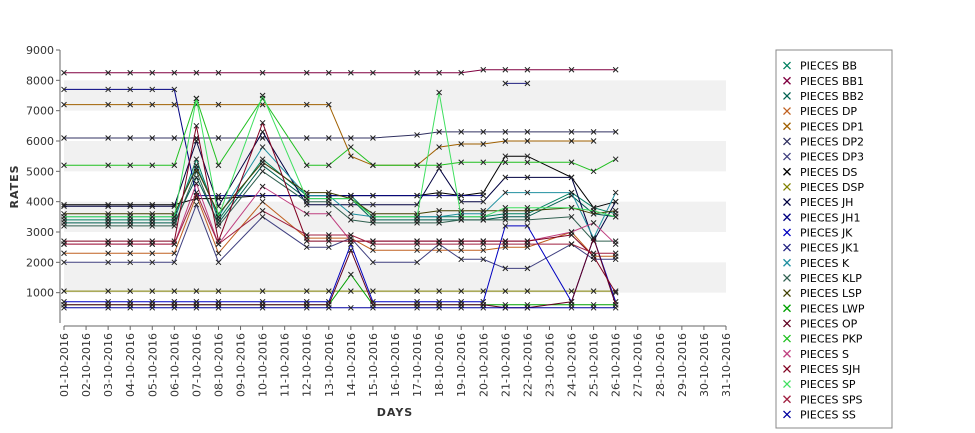 This screenshot has width=975, height=433. What do you see at coordinates (828, 172) in the screenshot?
I see `legend-label: PIECES DS` at bounding box center [828, 172].